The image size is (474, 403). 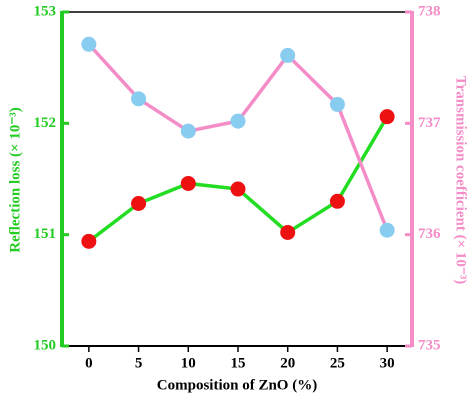 I want to click on x-tick-label: 5, so click(x=139, y=363).